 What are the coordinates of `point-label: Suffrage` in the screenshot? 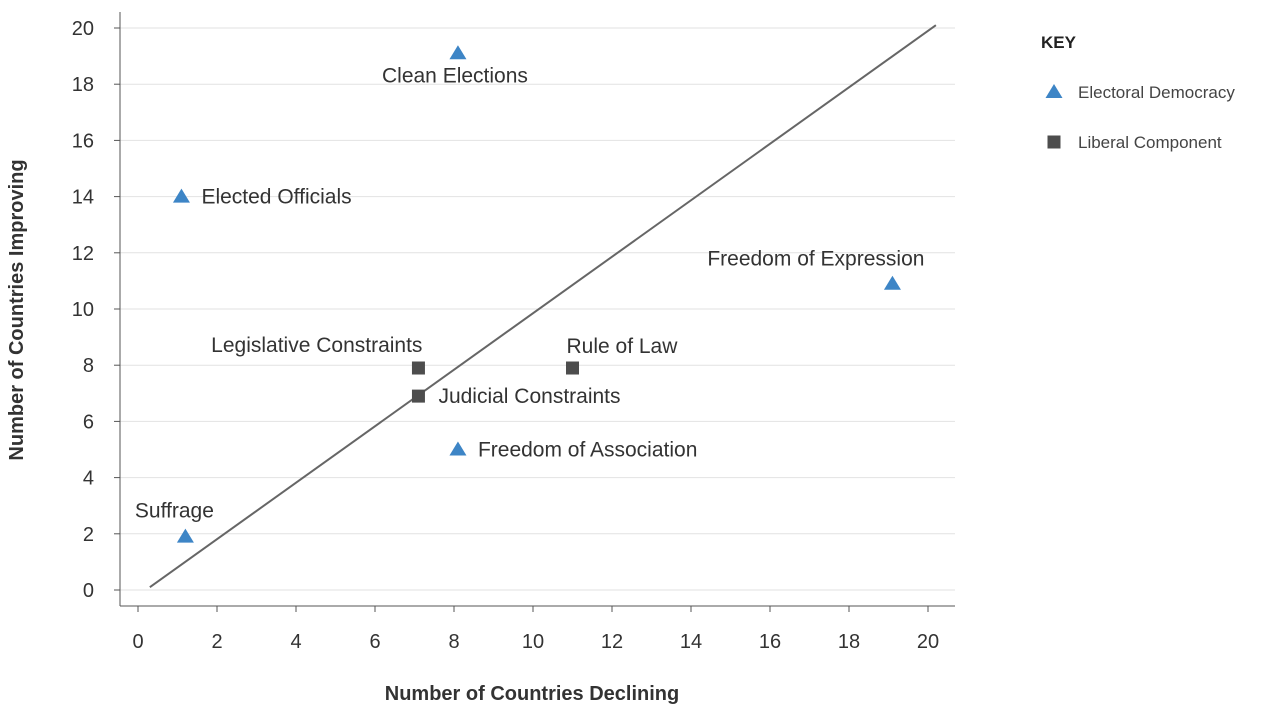 It's located at (174, 511).